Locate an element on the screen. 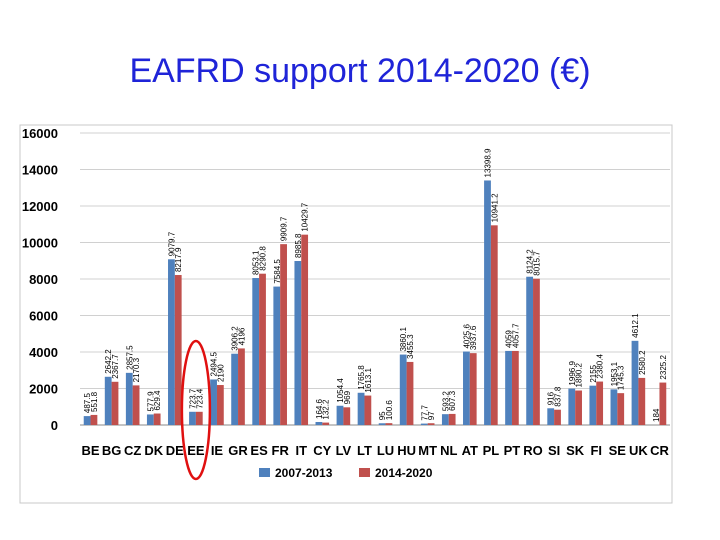 This screenshot has width=720, height=540. data-label-2014-2020-pl: 10941.2 is located at coordinates (494, 207).